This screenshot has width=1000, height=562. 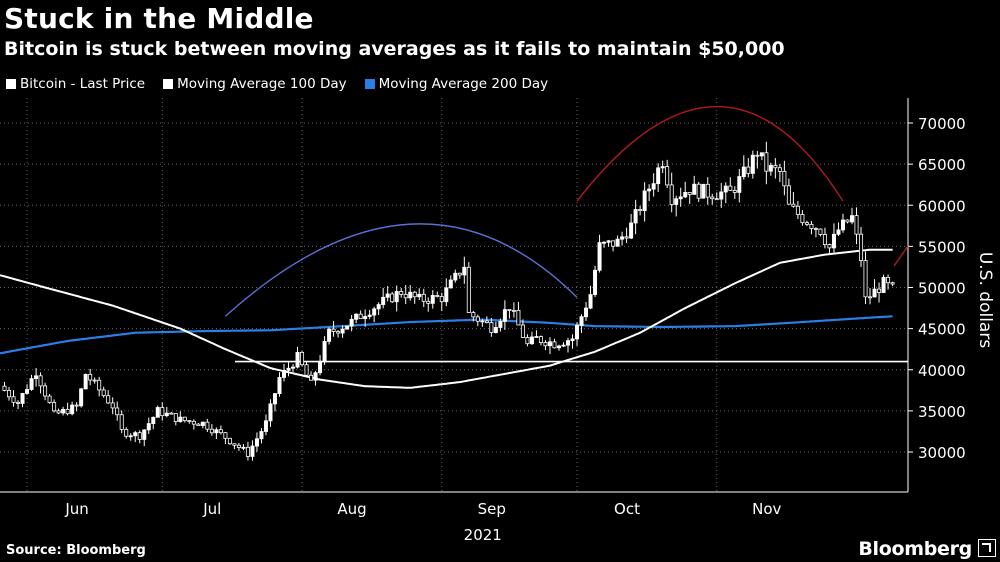 What do you see at coordinates (351, 509) in the screenshot?
I see `x-tick-label: Aug` at bounding box center [351, 509].